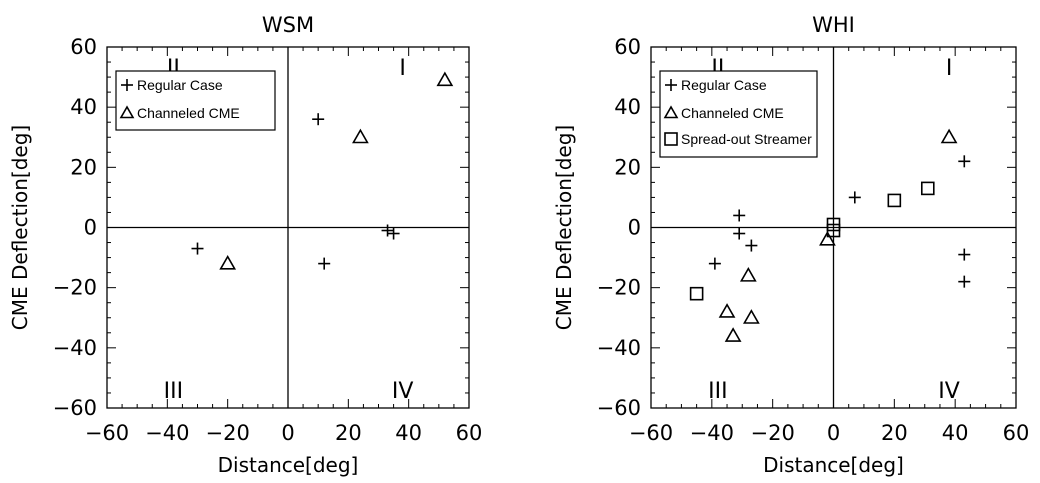 The image size is (1040, 483). I want to click on wsm-xtick-label: 40, so click(408, 433).